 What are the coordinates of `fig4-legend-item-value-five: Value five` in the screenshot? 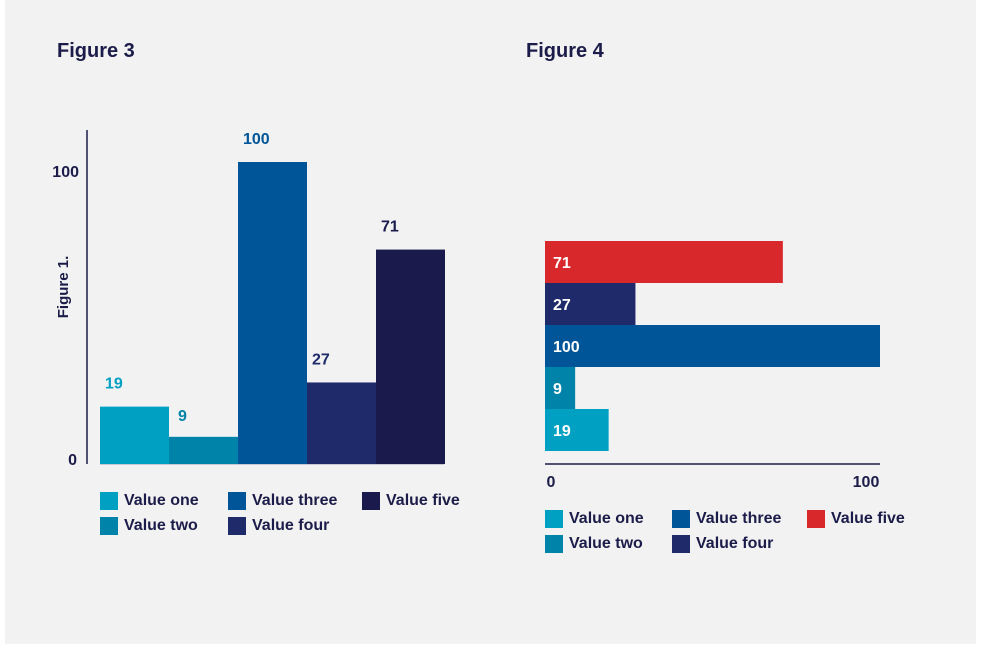 It's located at (862, 518).